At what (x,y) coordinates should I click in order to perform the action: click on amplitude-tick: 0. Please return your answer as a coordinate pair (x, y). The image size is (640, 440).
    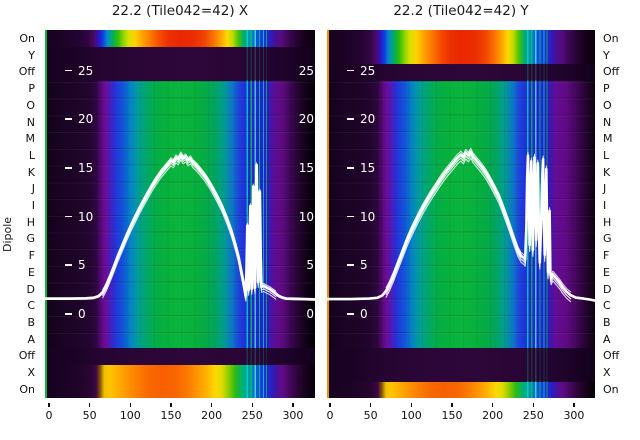
    Looking at the image, I should click on (310, 313).